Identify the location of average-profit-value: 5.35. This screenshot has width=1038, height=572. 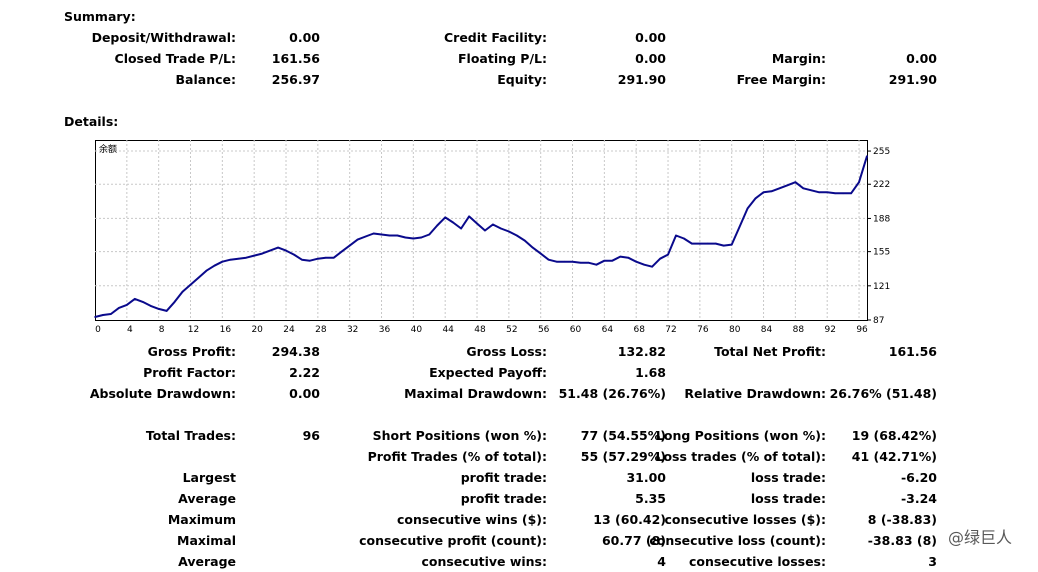
(650, 498).